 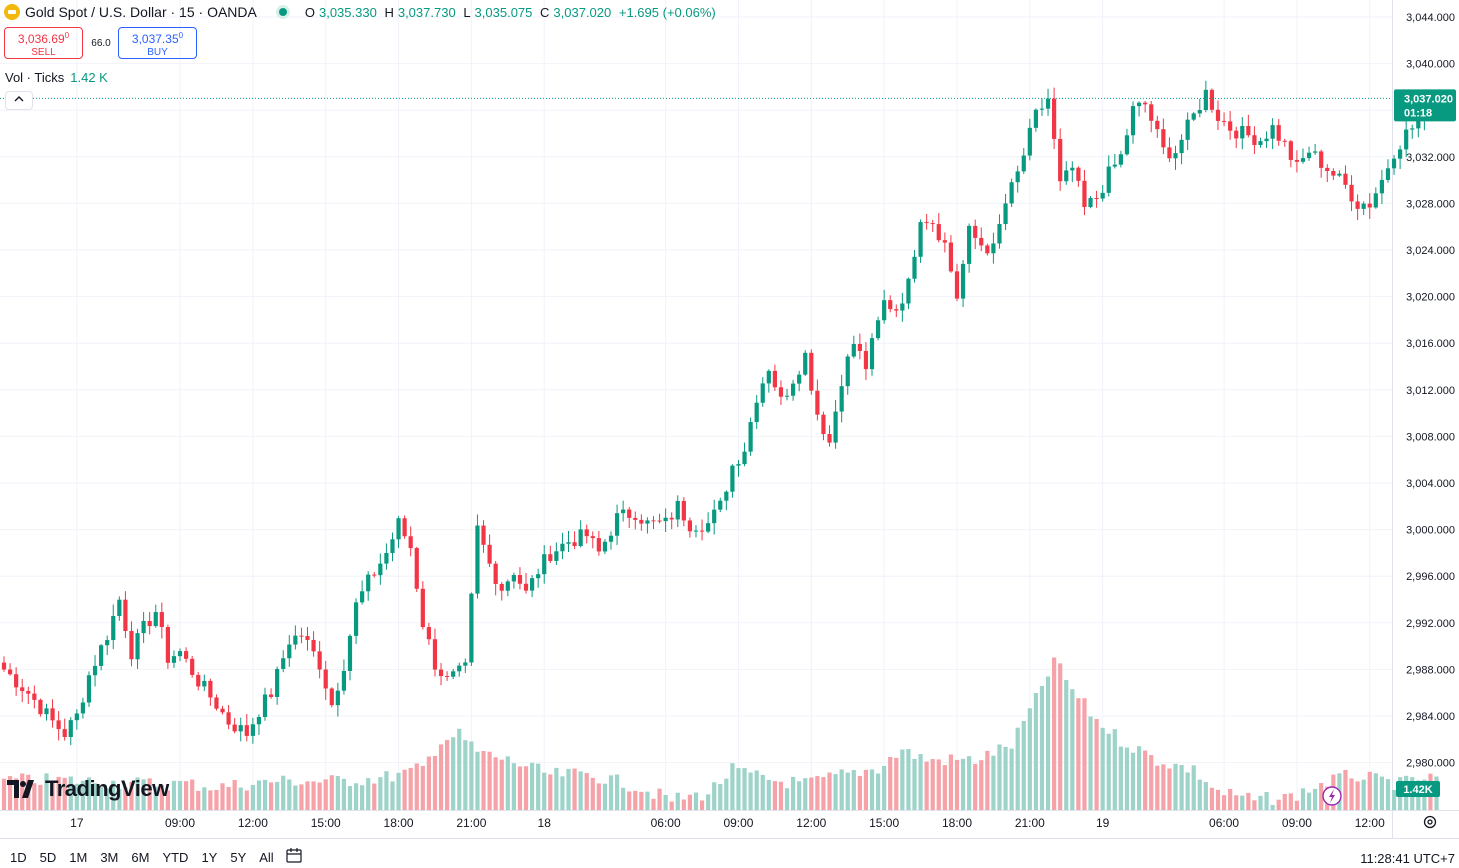 What do you see at coordinates (19, 100) in the screenshot?
I see `collapse-legend-button` at bounding box center [19, 100].